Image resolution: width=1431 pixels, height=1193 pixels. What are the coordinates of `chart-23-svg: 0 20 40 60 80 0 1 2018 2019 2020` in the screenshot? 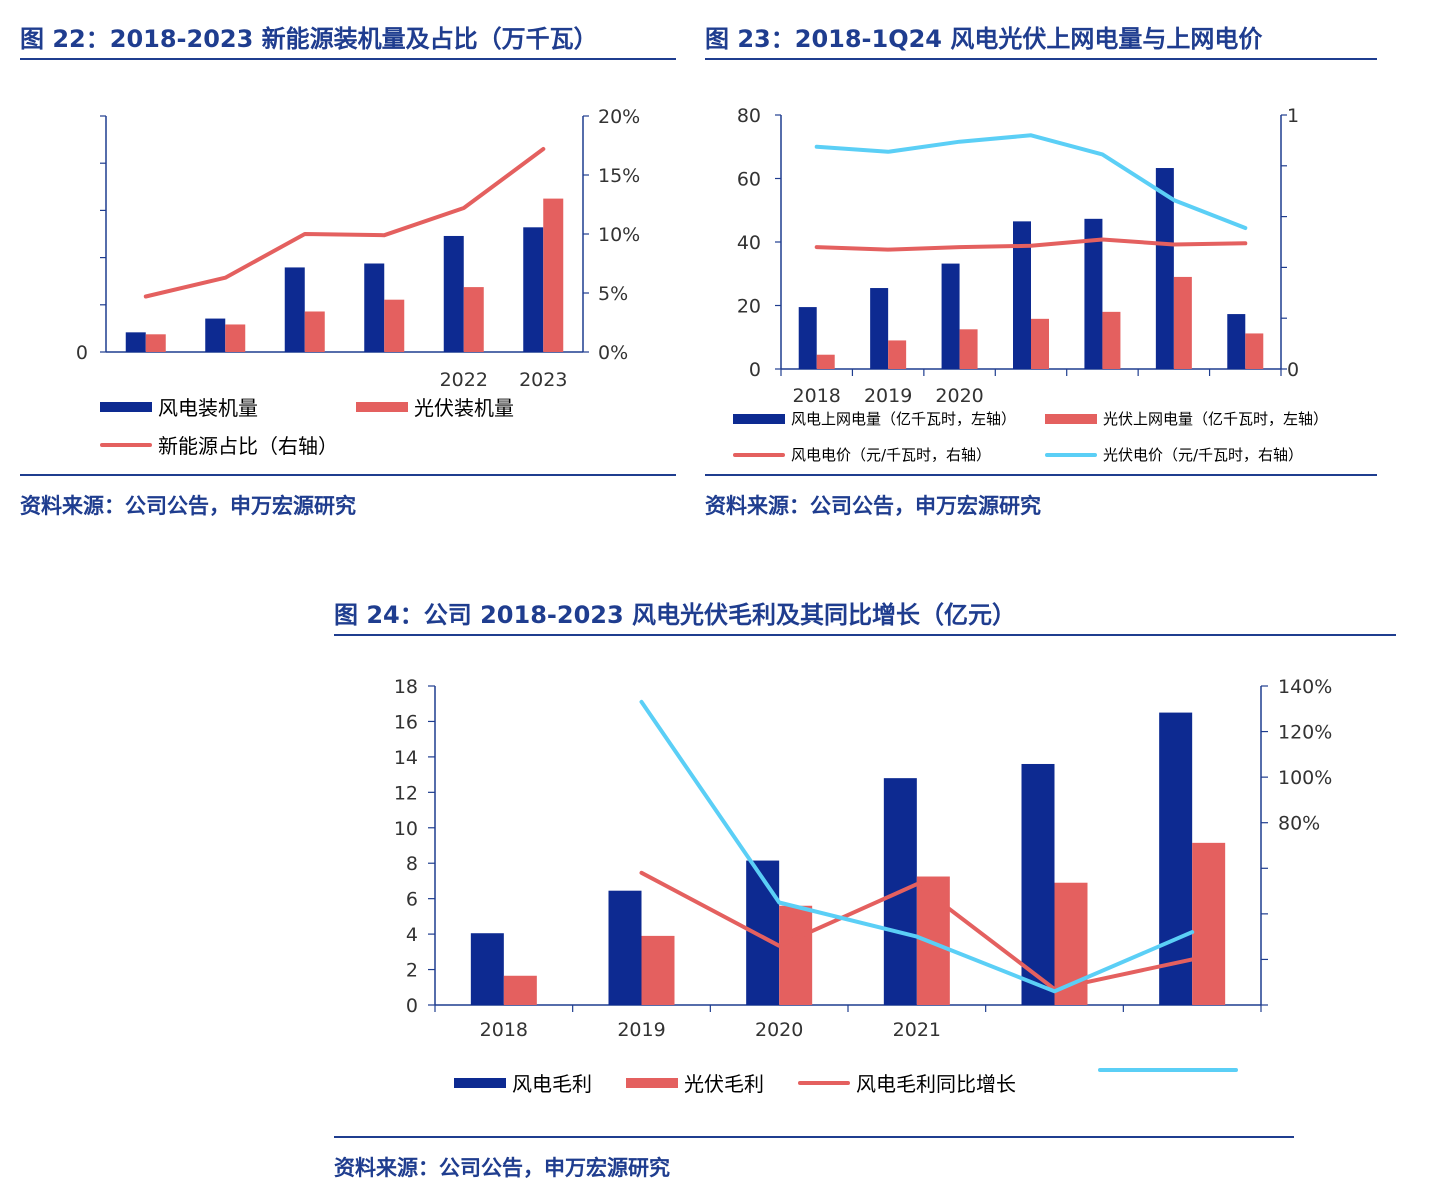 It's located at (1018, 256).